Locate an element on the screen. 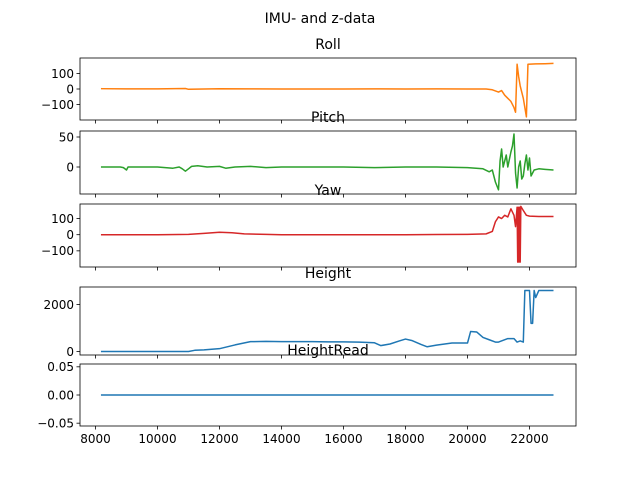 The image size is (640, 480). subplot-title: HeightRead is located at coordinates (327, 351).